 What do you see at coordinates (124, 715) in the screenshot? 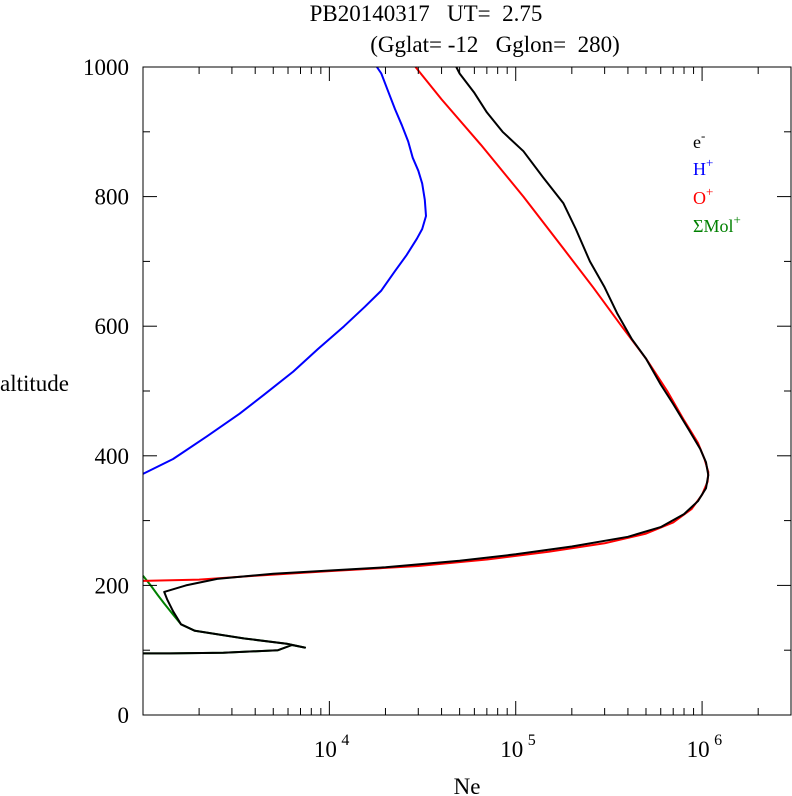
I see `y-tick-label: 0` at bounding box center [124, 715].